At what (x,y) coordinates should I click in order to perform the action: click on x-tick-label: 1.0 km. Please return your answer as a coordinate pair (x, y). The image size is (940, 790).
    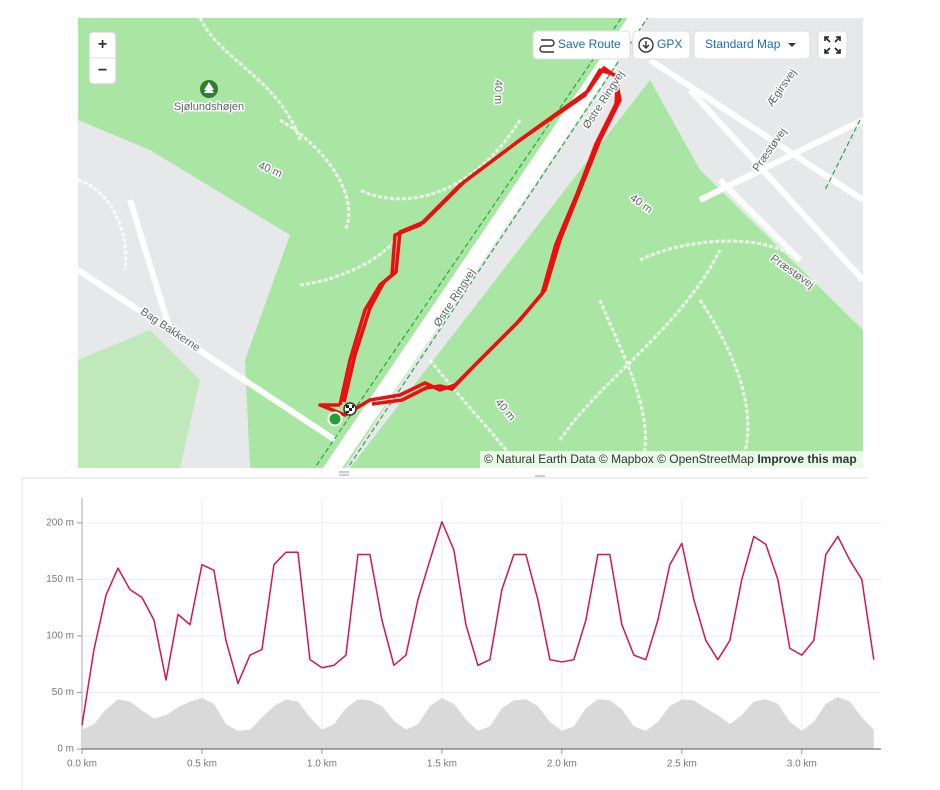
    Looking at the image, I should click on (322, 764).